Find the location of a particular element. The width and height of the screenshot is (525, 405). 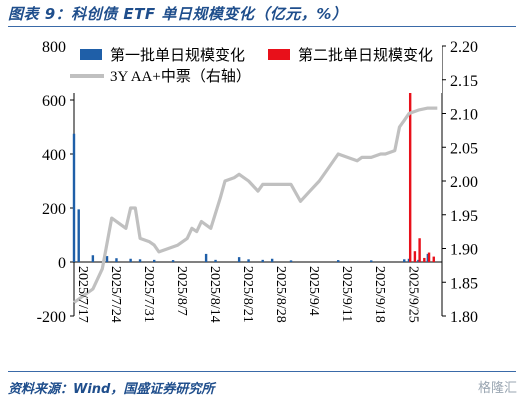

legend-label-batch2: 第二批单日规模变化 is located at coordinates (365, 55).